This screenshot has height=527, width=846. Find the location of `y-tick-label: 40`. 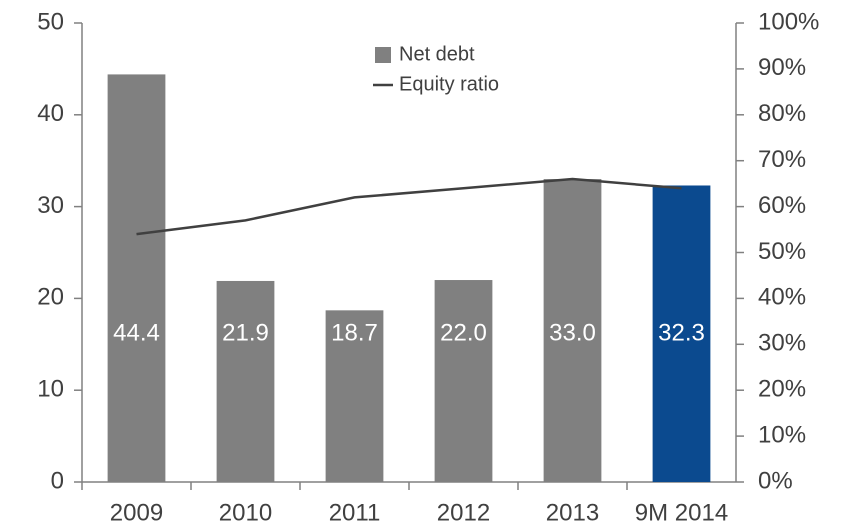

y-tick-label: 40 is located at coordinates (50, 113).